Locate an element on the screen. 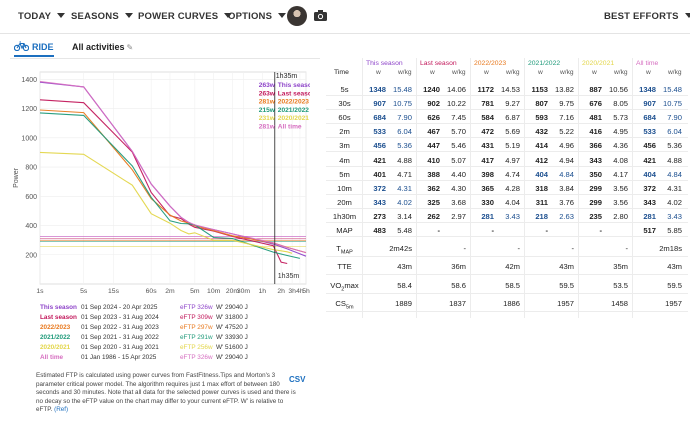 Image resolution: width=690 pixels, height=422 pixels. watts-cell: 467 is located at coordinates (433, 132).